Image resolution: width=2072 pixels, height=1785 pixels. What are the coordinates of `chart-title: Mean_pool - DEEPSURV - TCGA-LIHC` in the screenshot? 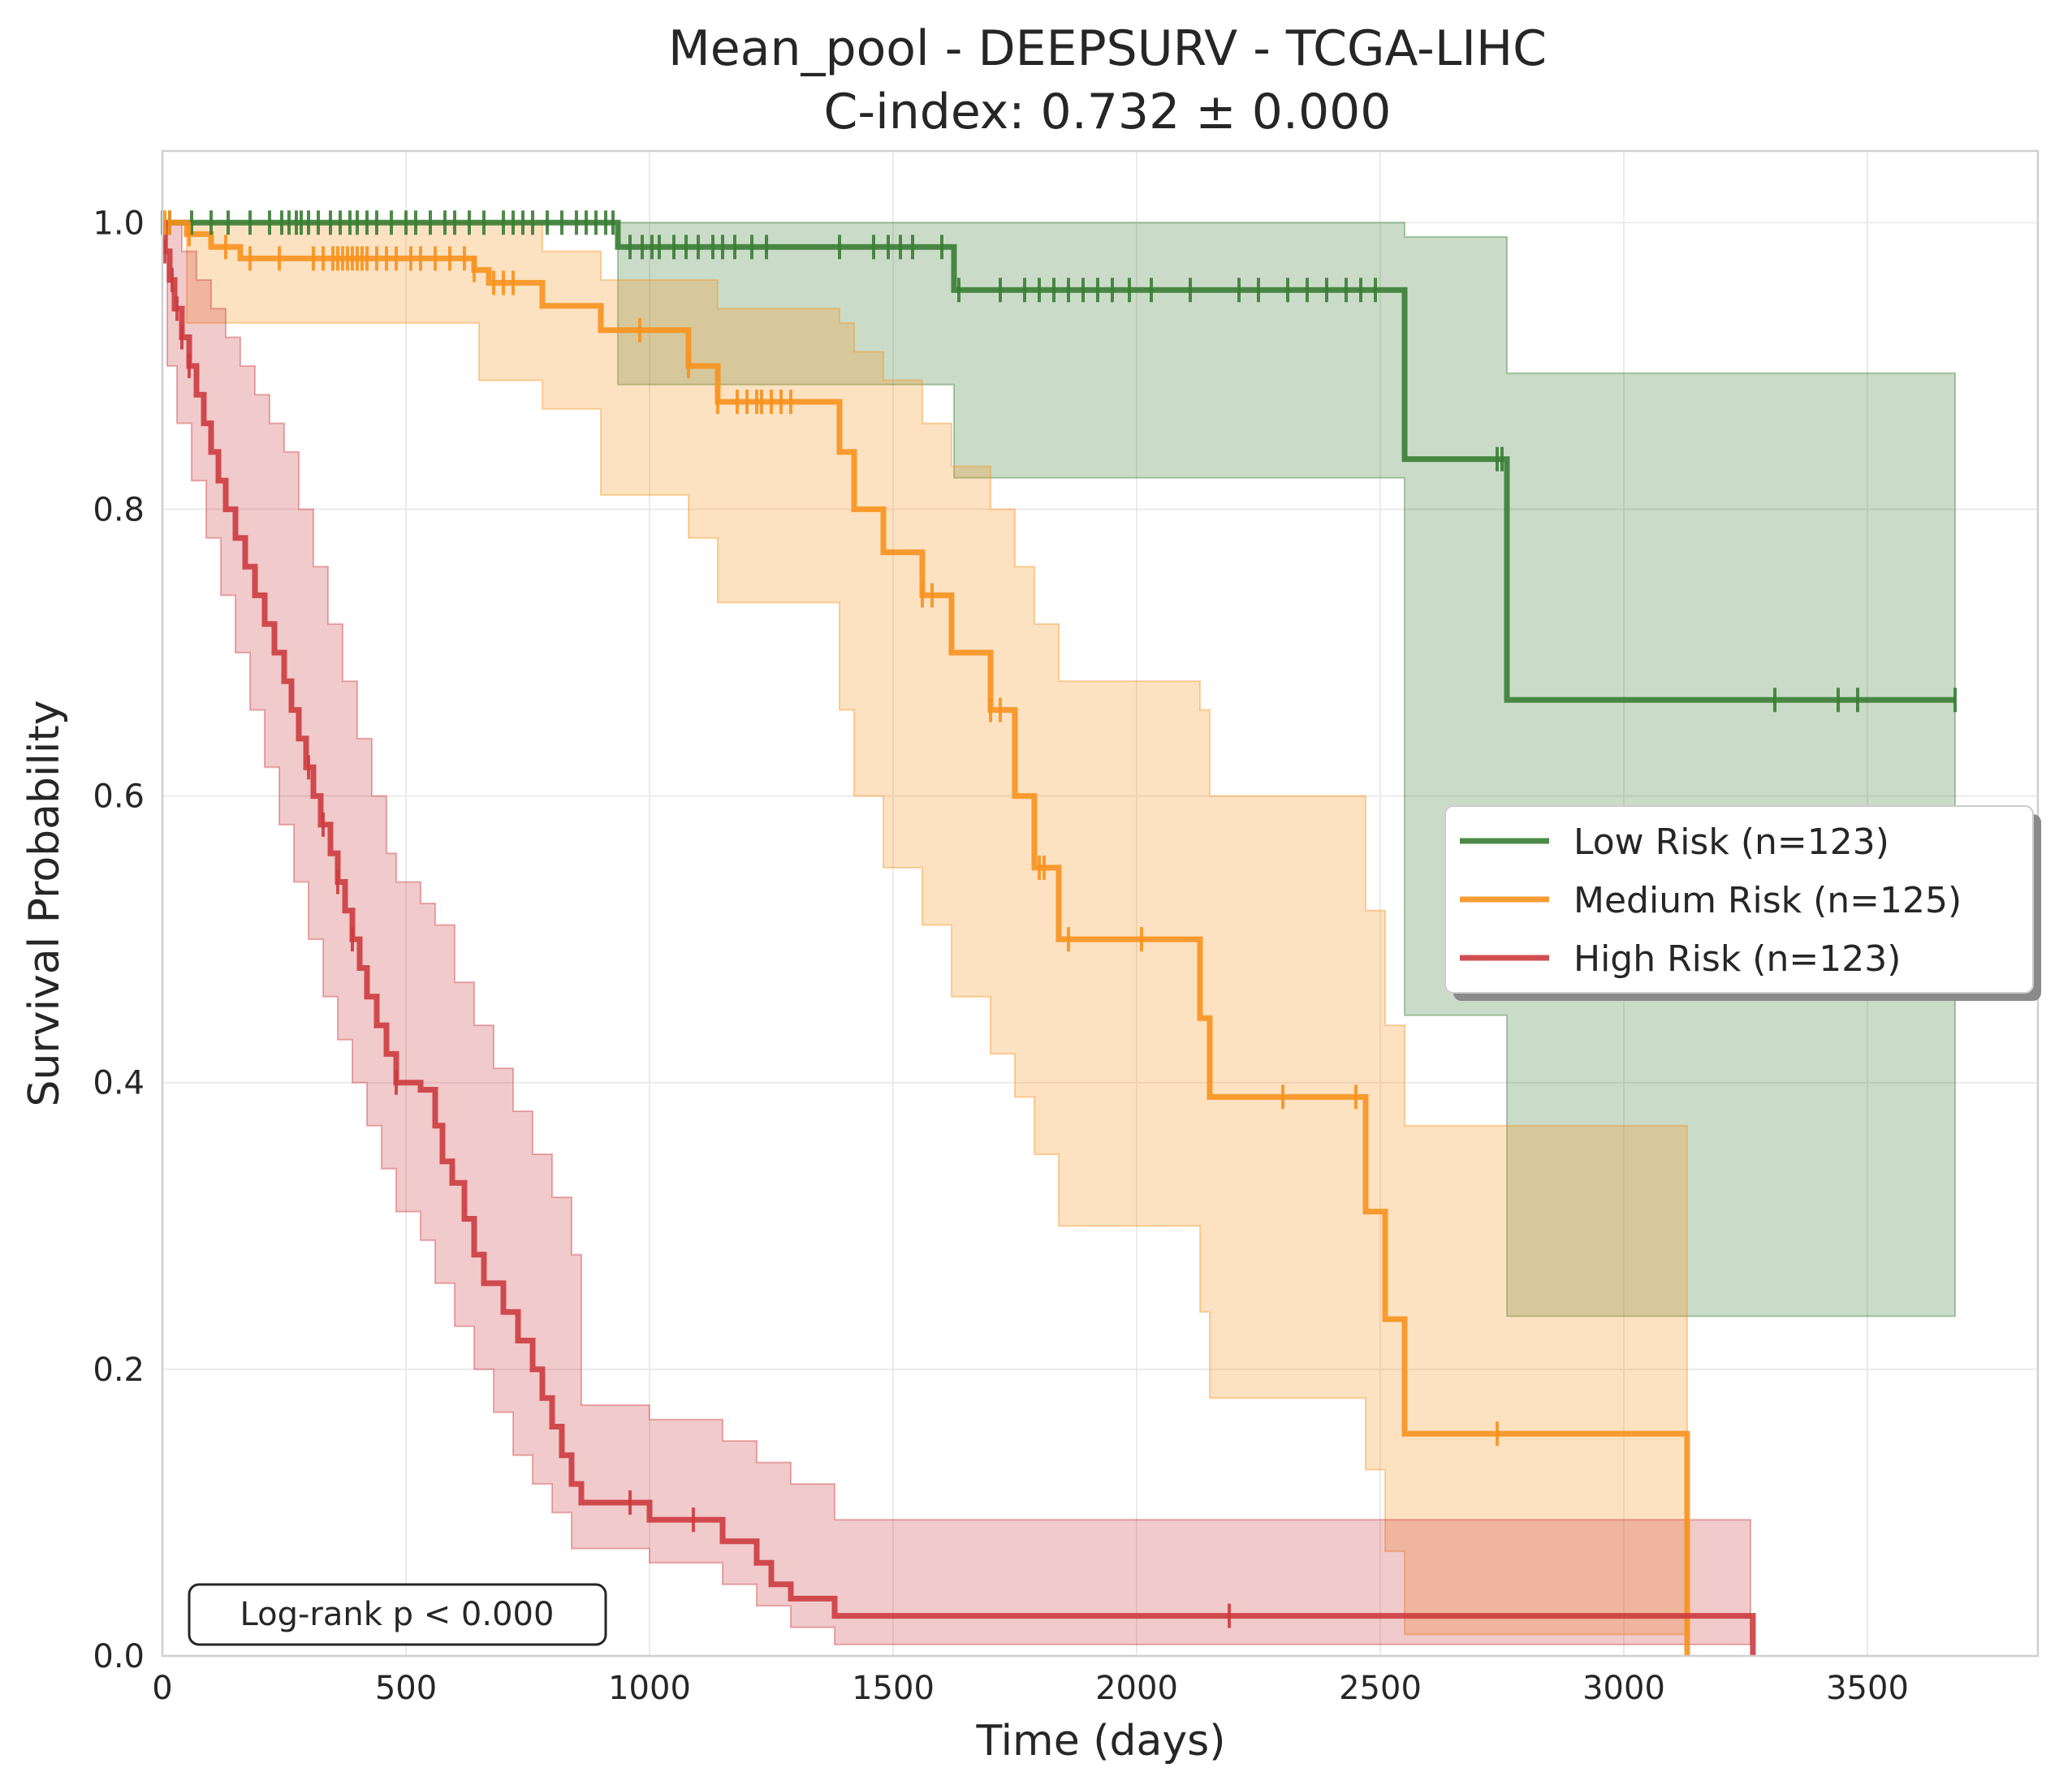 It's located at (1107, 49).